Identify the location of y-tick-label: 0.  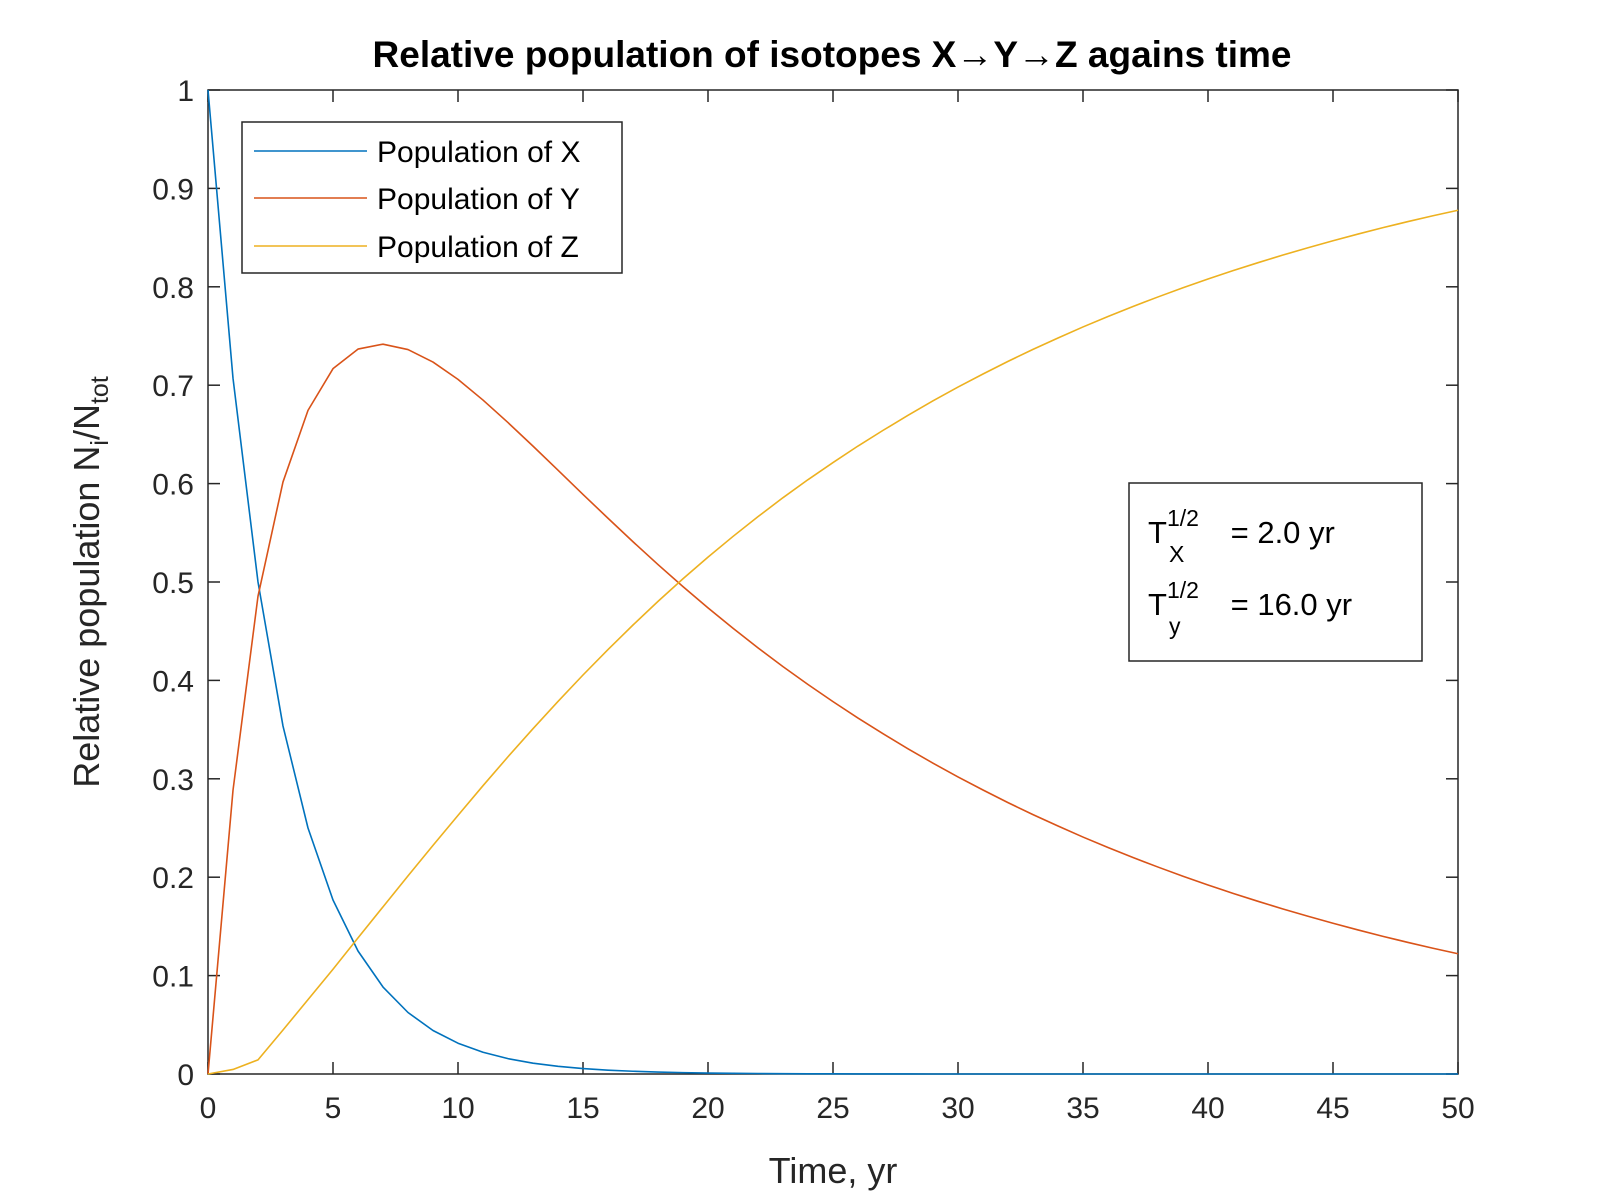
(185, 1075).